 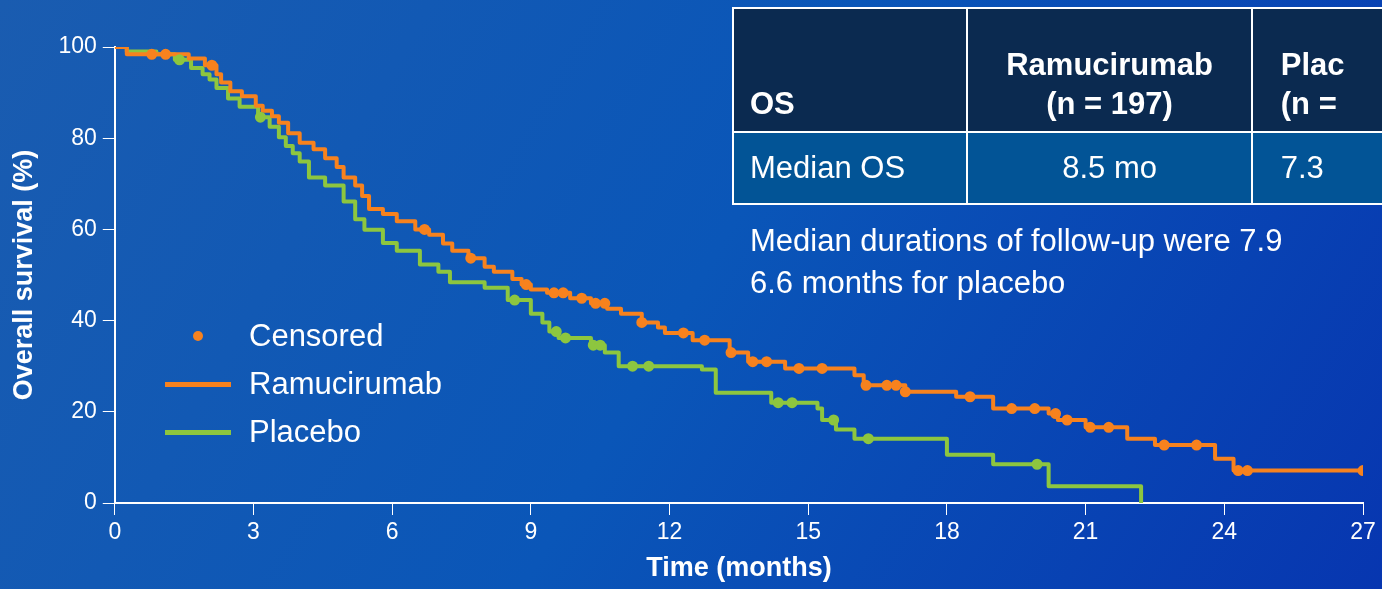 I want to click on legend-label: Placebo, so click(x=305, y=432).